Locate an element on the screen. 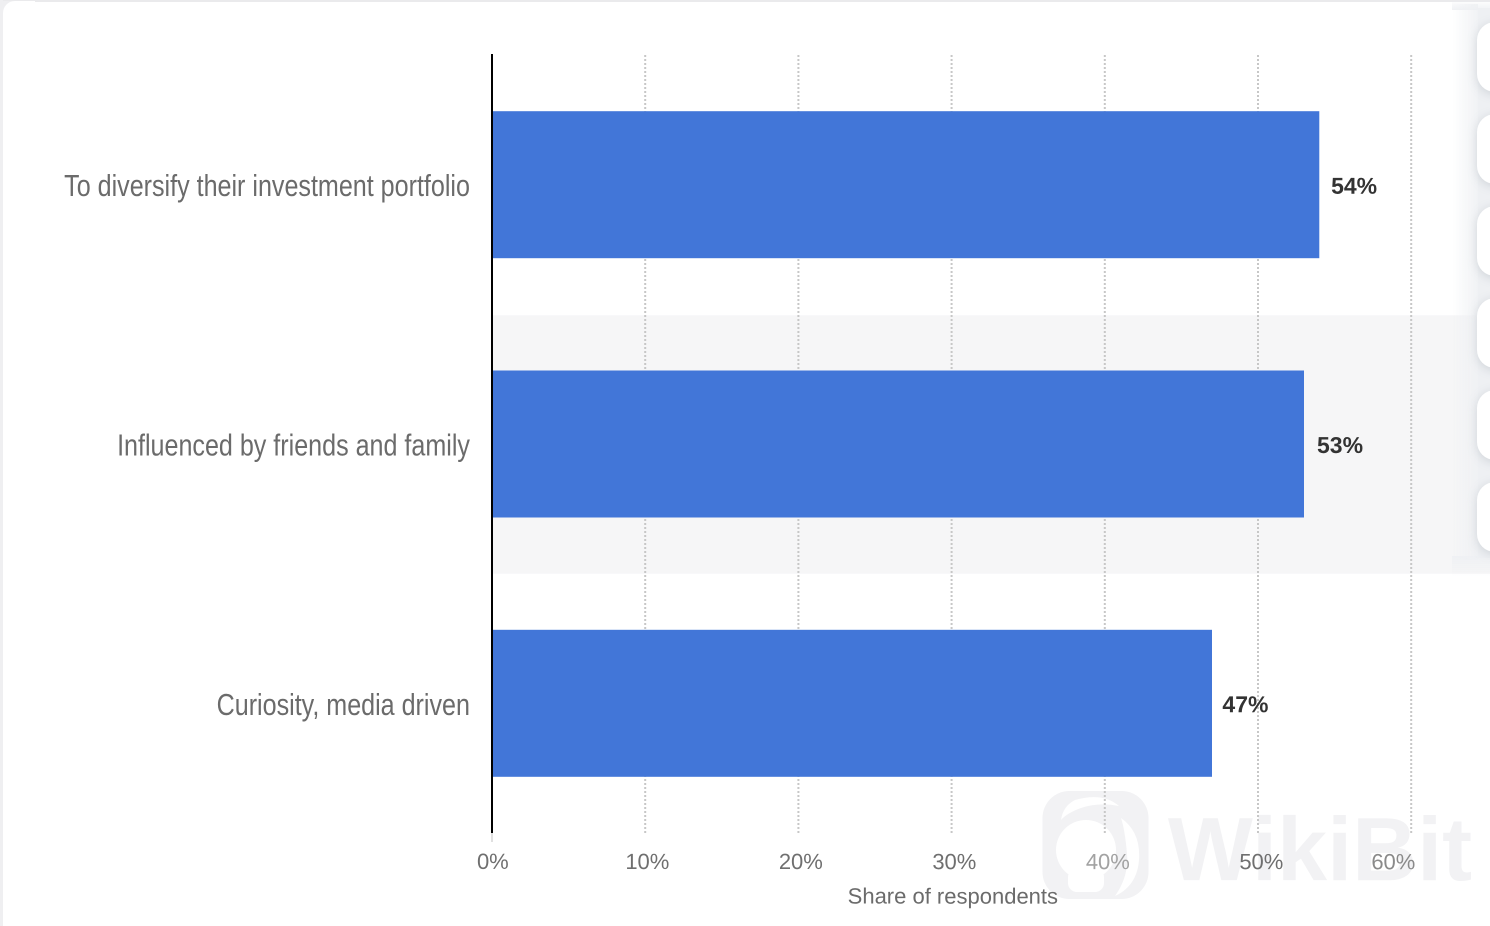 Image resolution: width=1490 pixels, height=926 pixels. svg-text: Curiosity, media driven is located at coordinates (343, 703).